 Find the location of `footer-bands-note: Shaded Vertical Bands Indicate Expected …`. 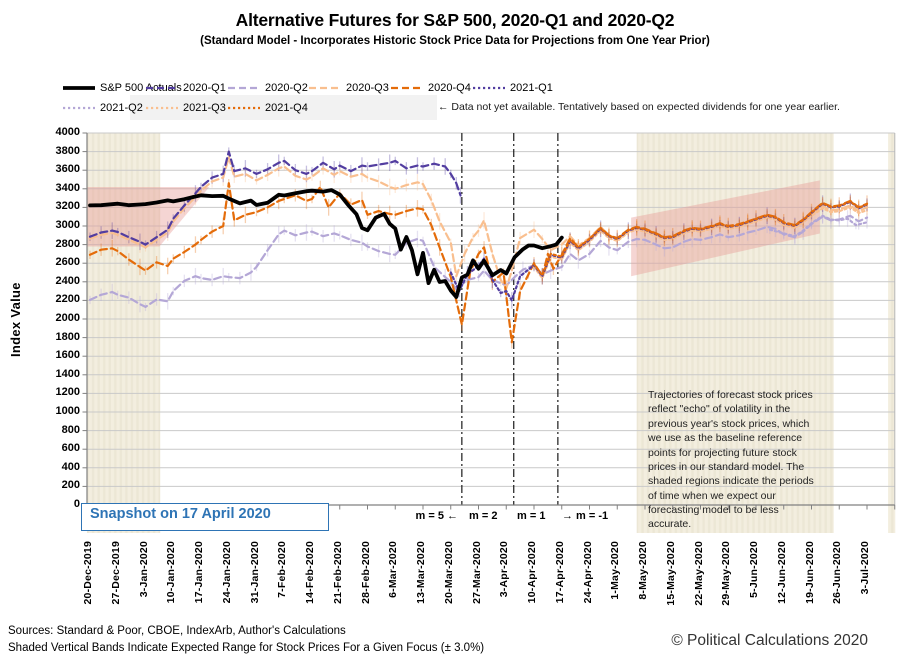

footer-bands-note: Shaded Vertical Bands Indicate Expected … is located at coordinates (246, 648).